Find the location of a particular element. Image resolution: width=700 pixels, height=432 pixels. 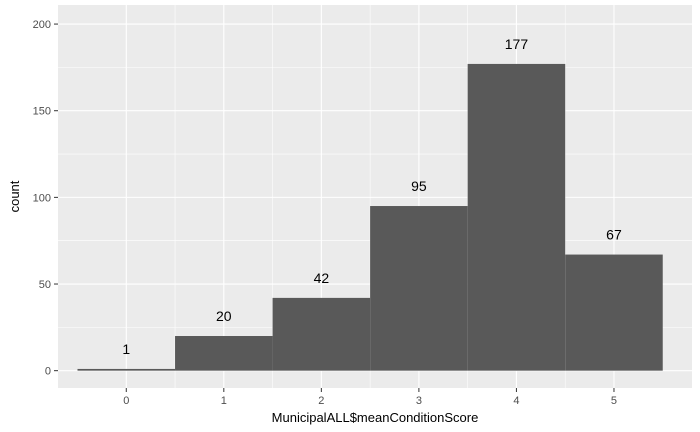

x-tick-label: 4 is located at coordinates (516, 401).